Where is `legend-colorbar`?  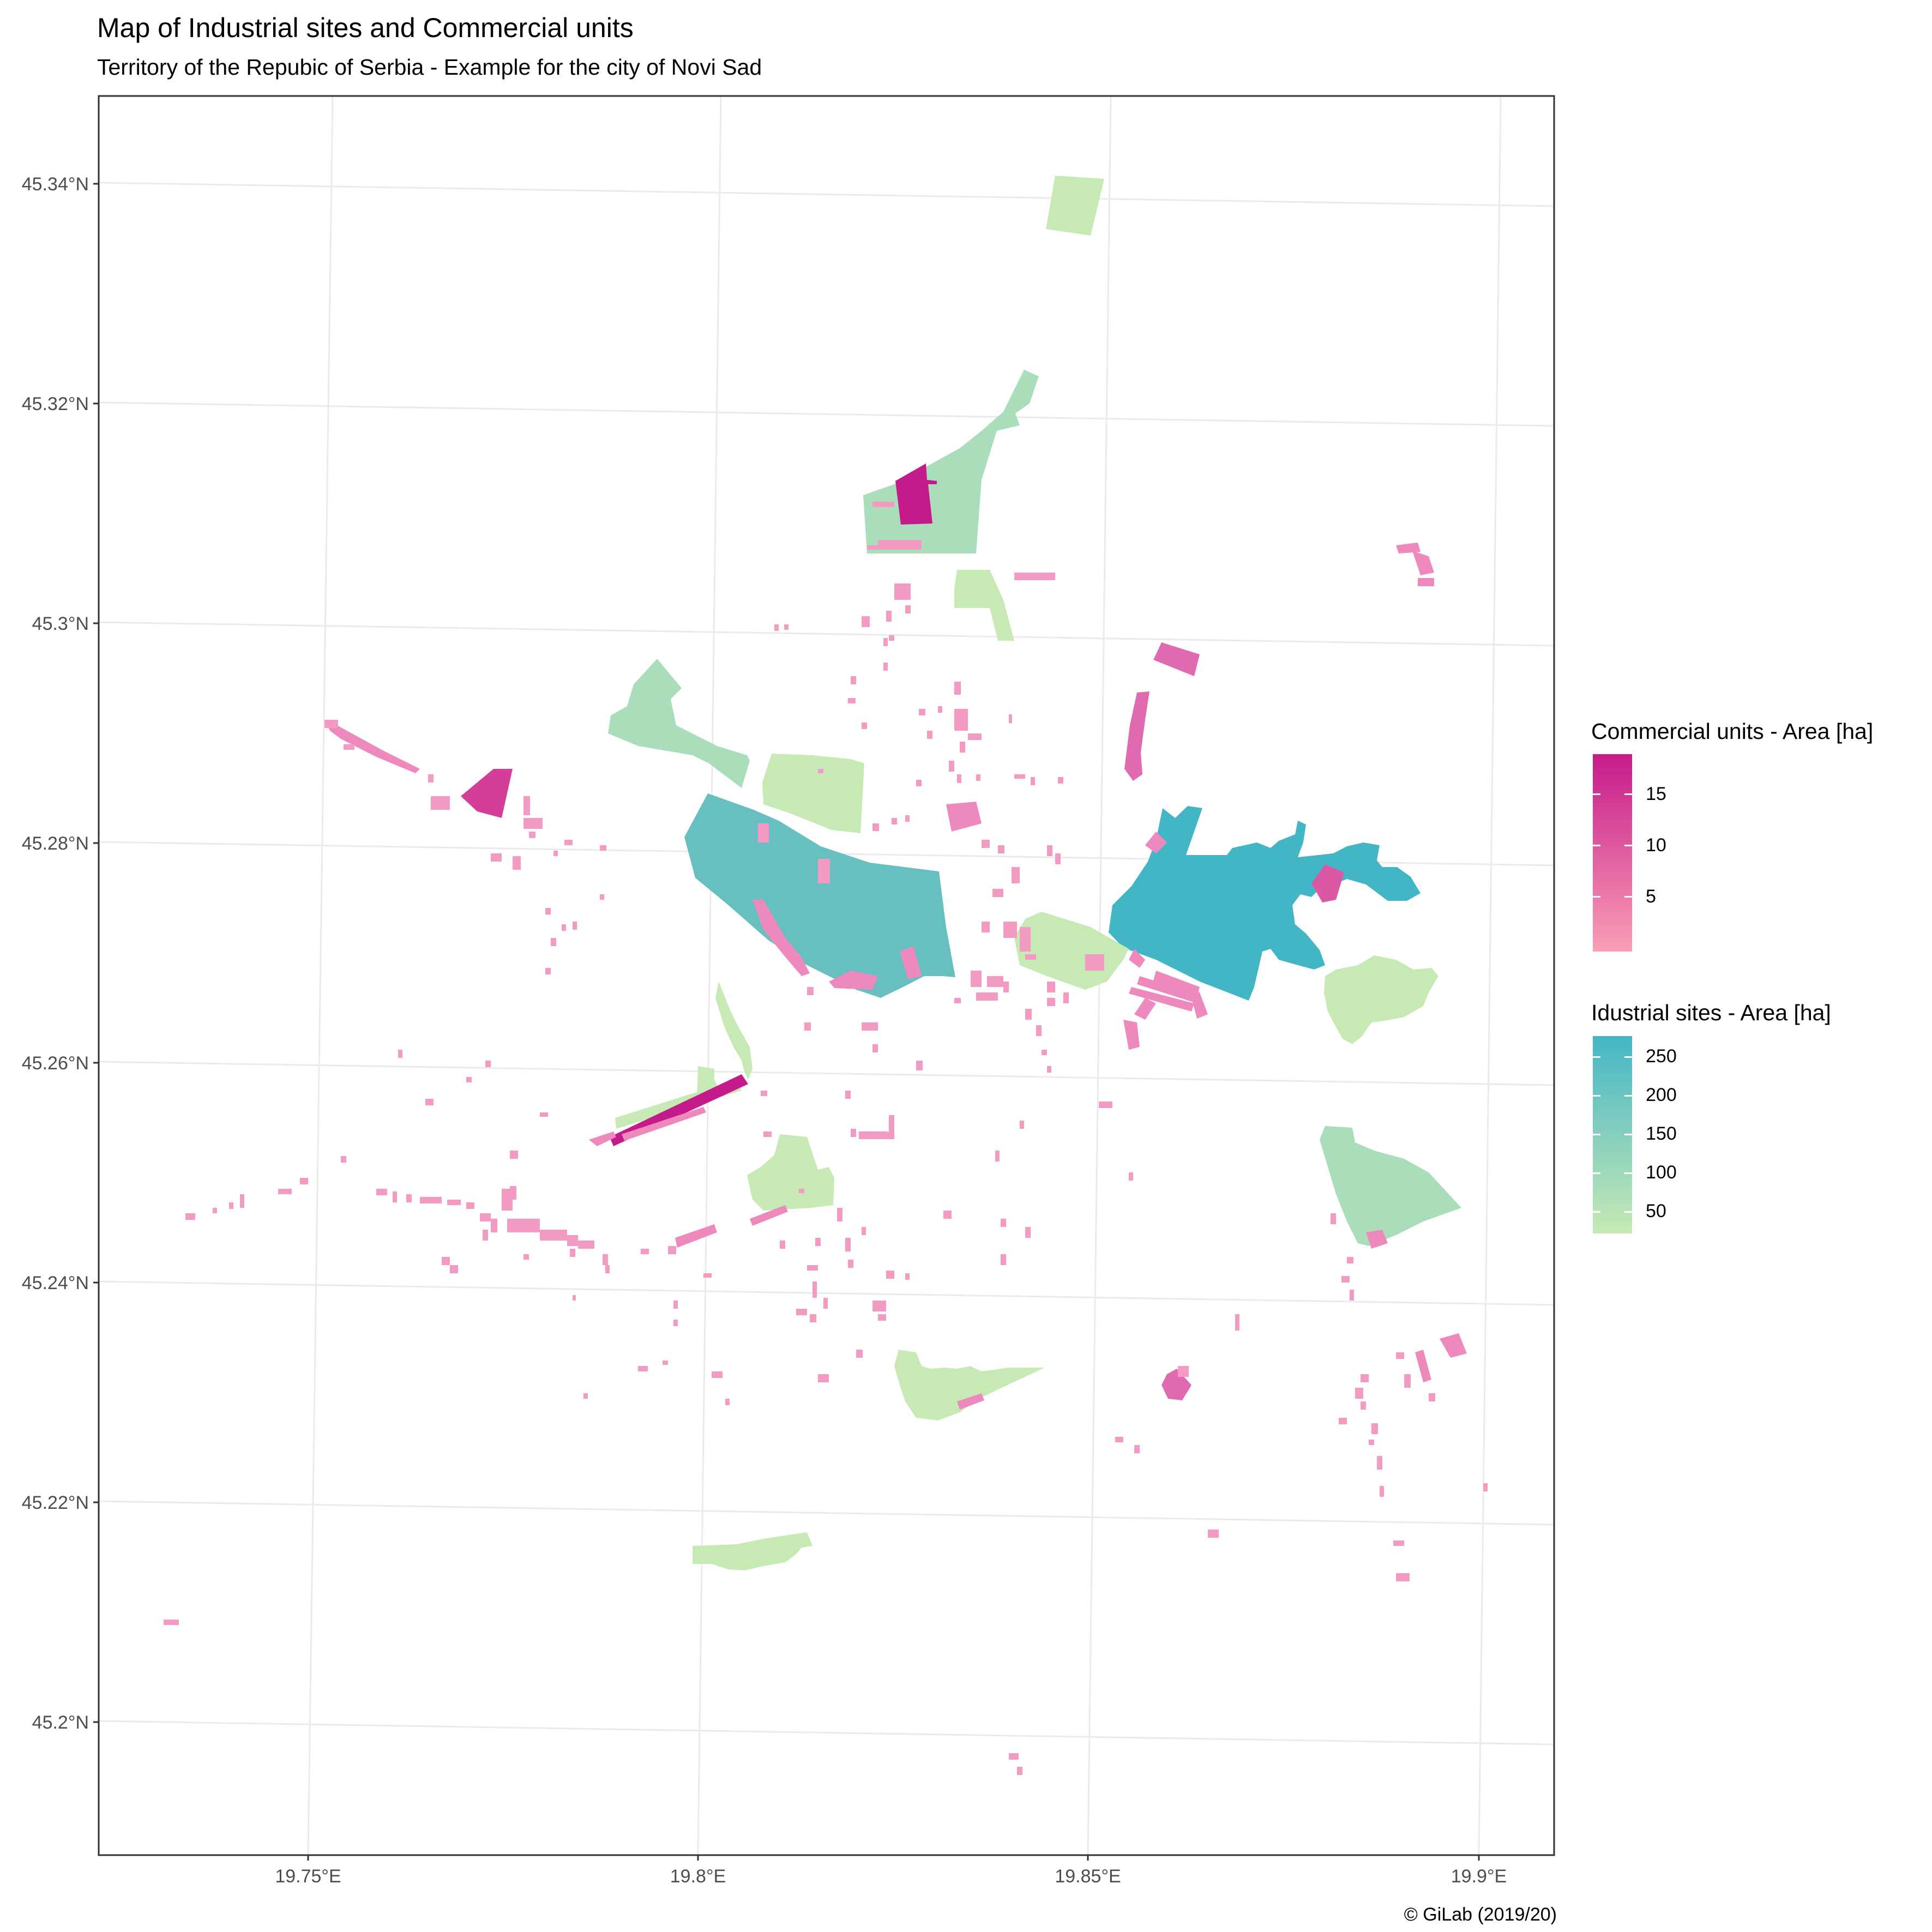
legend-colorbar is located at coordinates (1612, 1134).